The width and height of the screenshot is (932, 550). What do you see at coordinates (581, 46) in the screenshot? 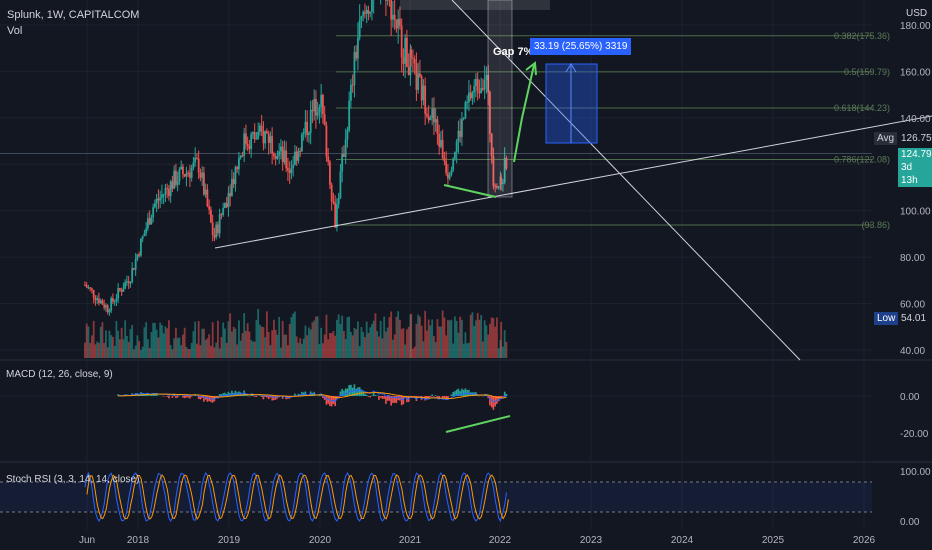
I see `measure-label: 33.19 (25.65%) 3319` at bounding box center [581, 46].